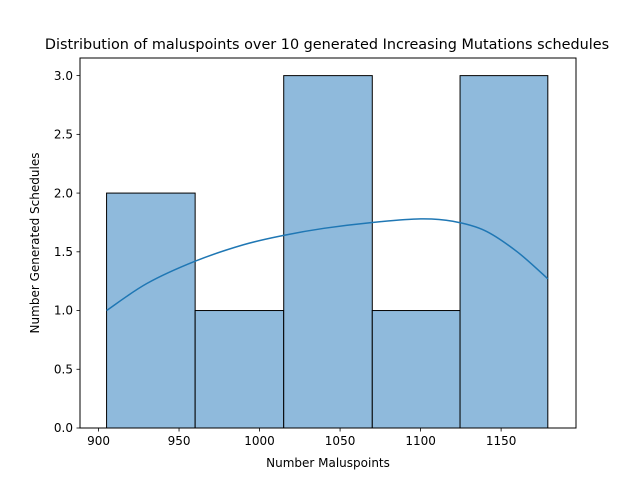 Image resolution: width=640 pixels, height=480 pixels. I want to click on y-tick-label: 0.5, so click(63, 369).